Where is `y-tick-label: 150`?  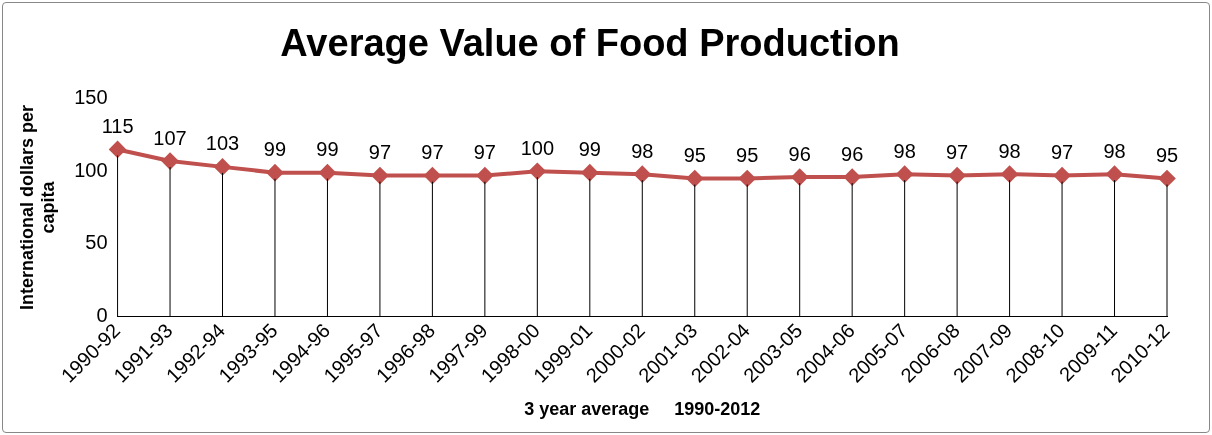
y-tick-label: 150 is located at coordinates (91, 97).